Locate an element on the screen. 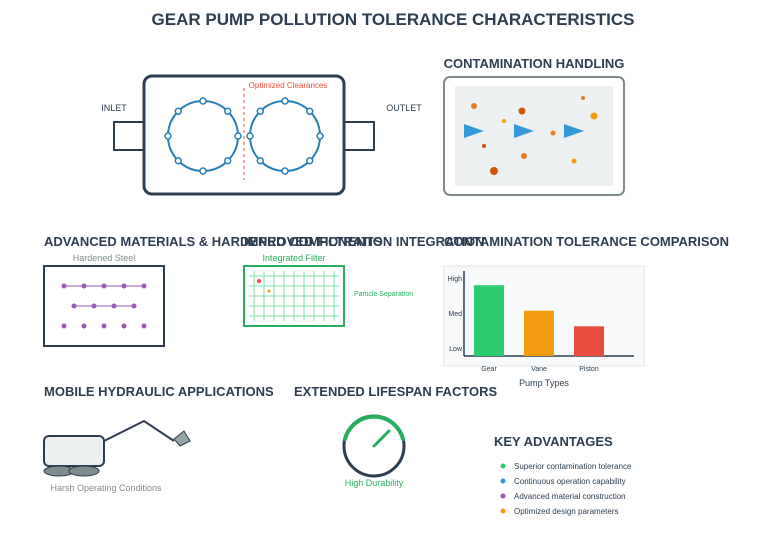  contamination-panel is located at coordinates (534, 136).